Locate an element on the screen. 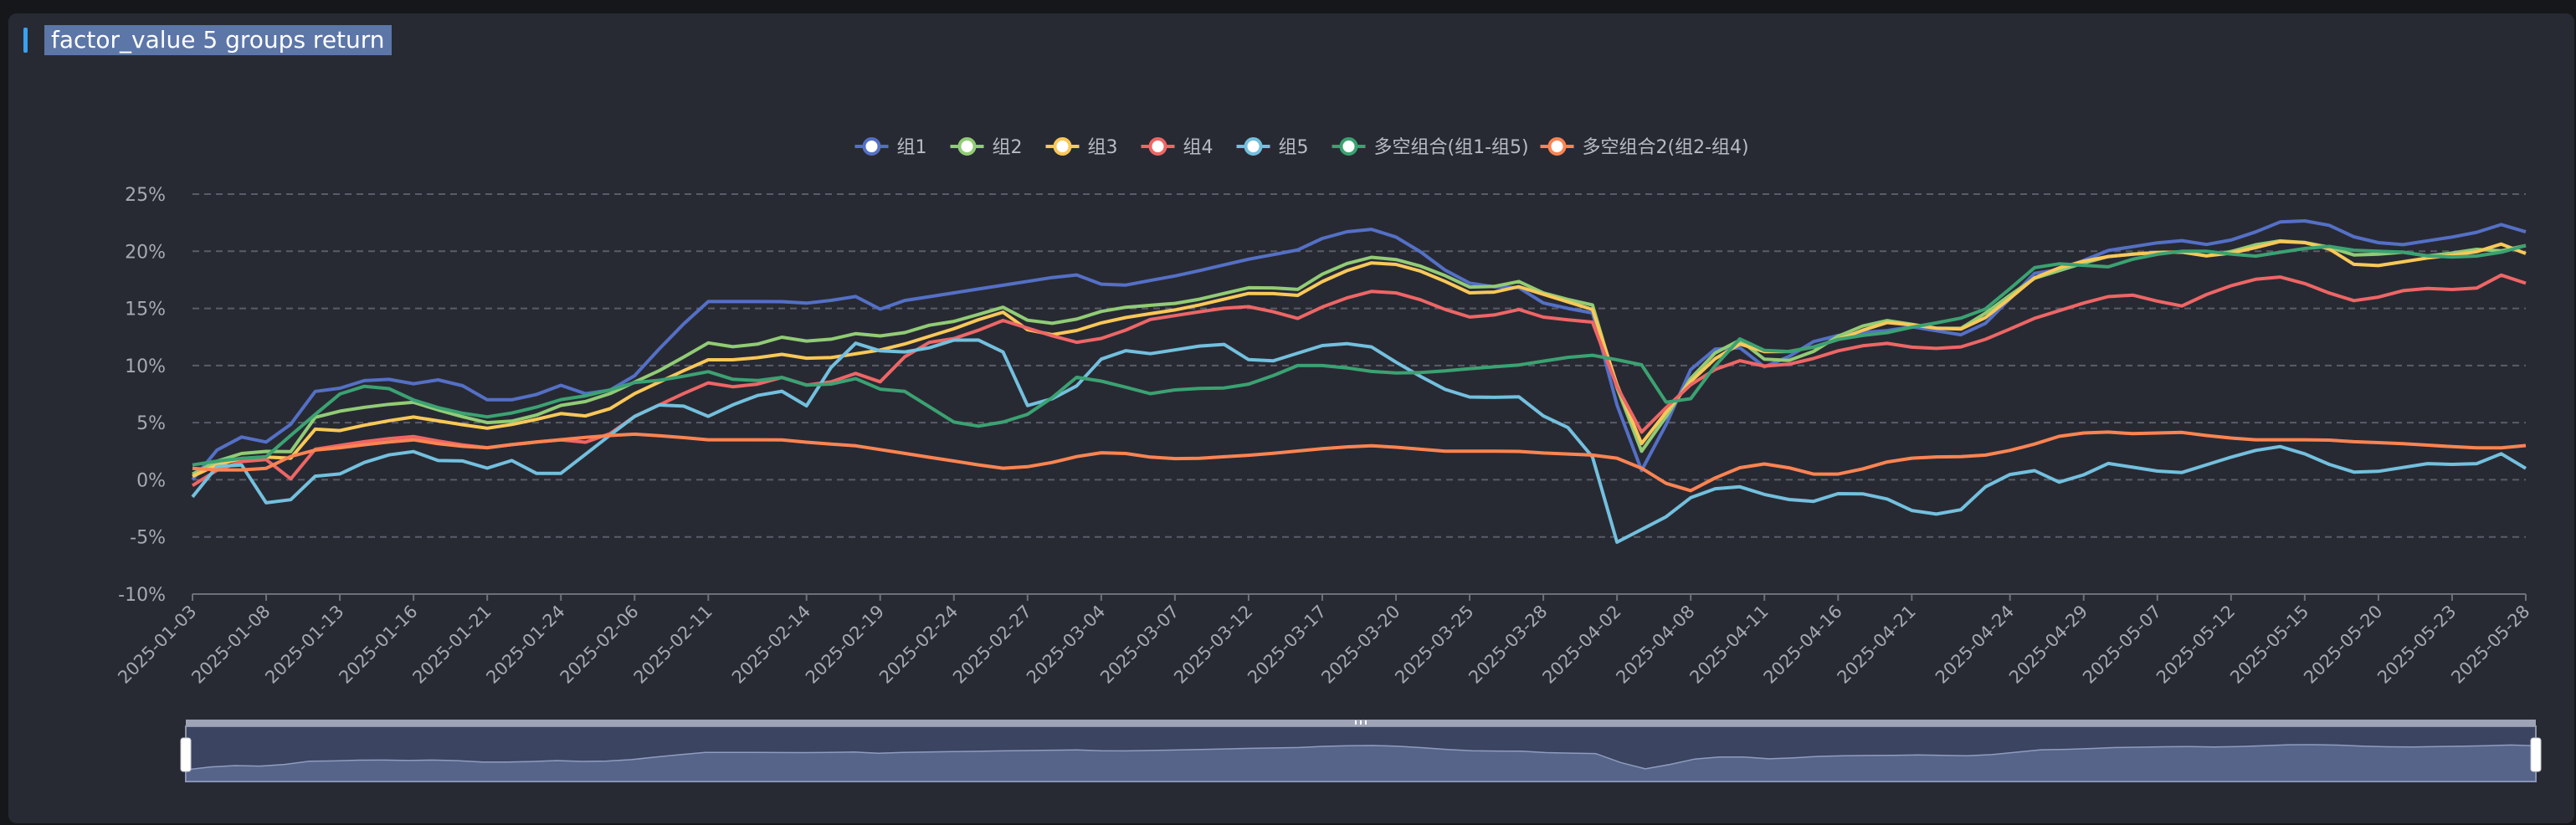  x-tick-label: 2025-03-20 is located at coordinates (1360, 645).